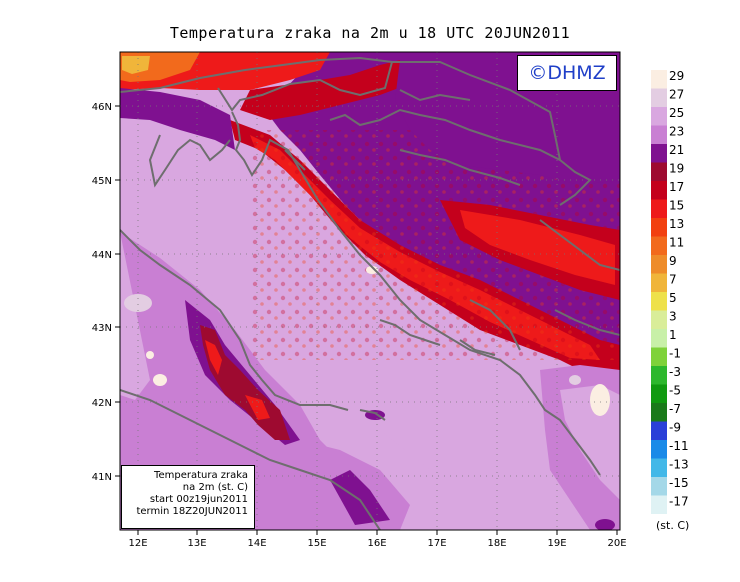 This screenshot has width=740, height=582. What do you see at coordinates (676, 169) in the screenshot?
I see `legend-label: 19` at bounding box center [676, 169].